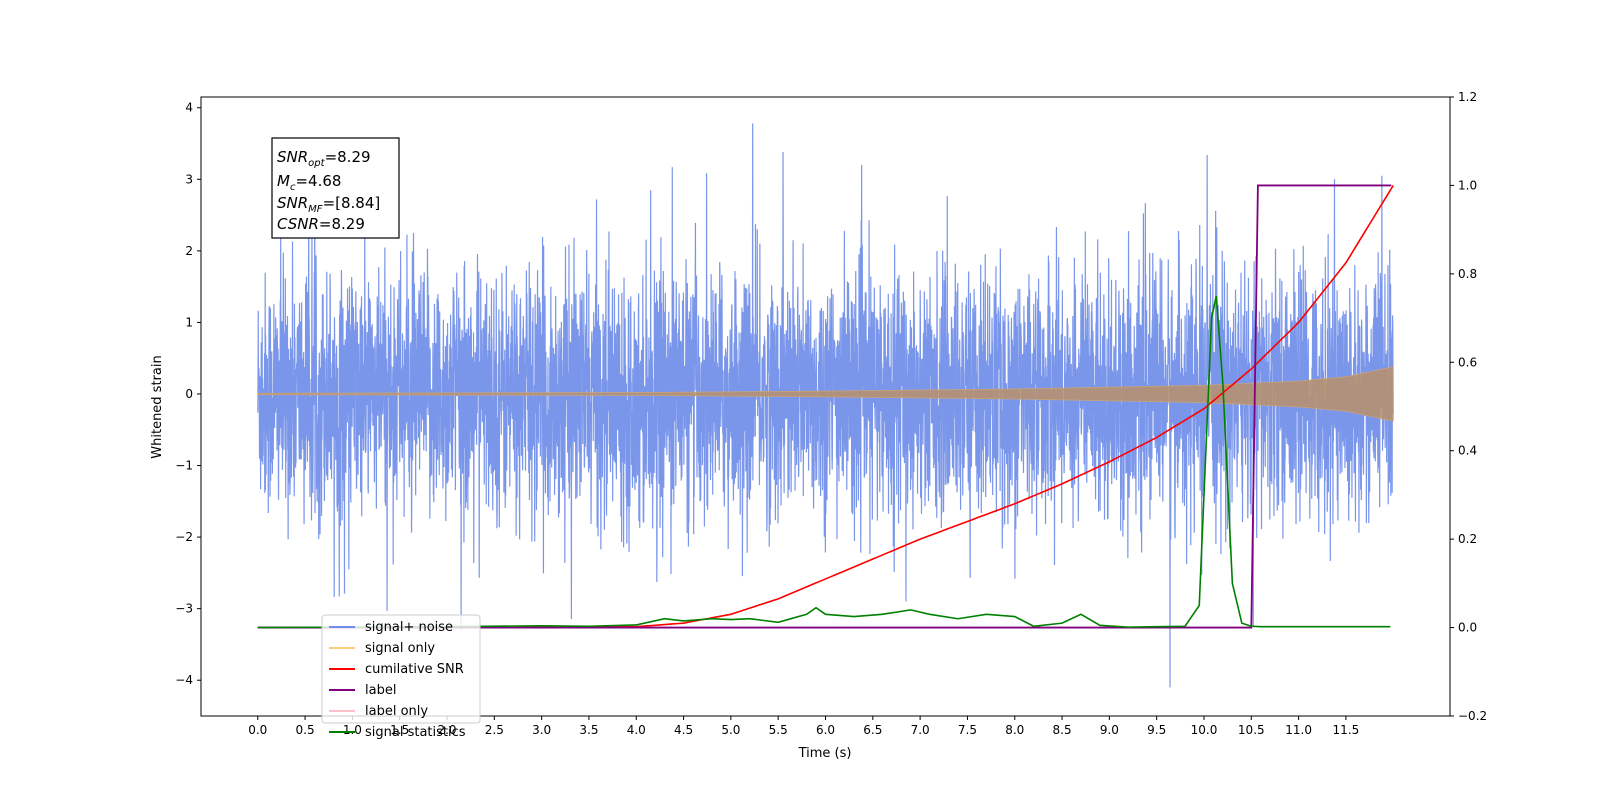 This screenshot has height=800, width=1600. Describe the element at coordinates (380, 690) in the screenshot. I see `legend-label: label` at that location.